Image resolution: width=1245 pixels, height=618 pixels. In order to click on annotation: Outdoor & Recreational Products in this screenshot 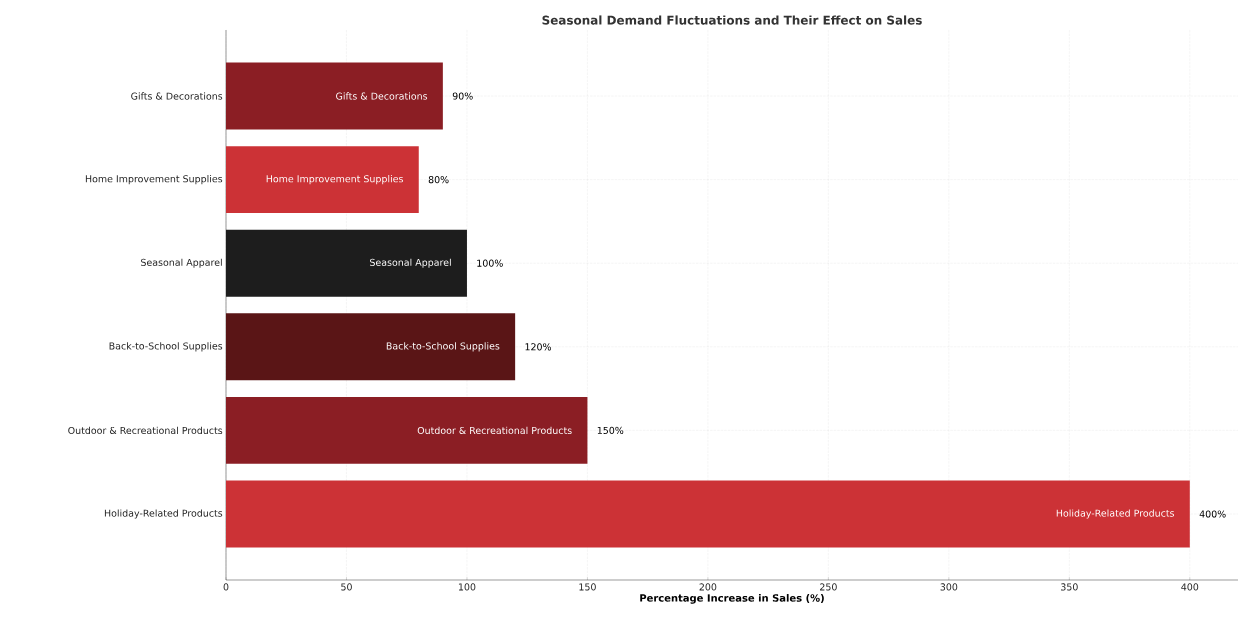, I will do `click(494, 430)`.